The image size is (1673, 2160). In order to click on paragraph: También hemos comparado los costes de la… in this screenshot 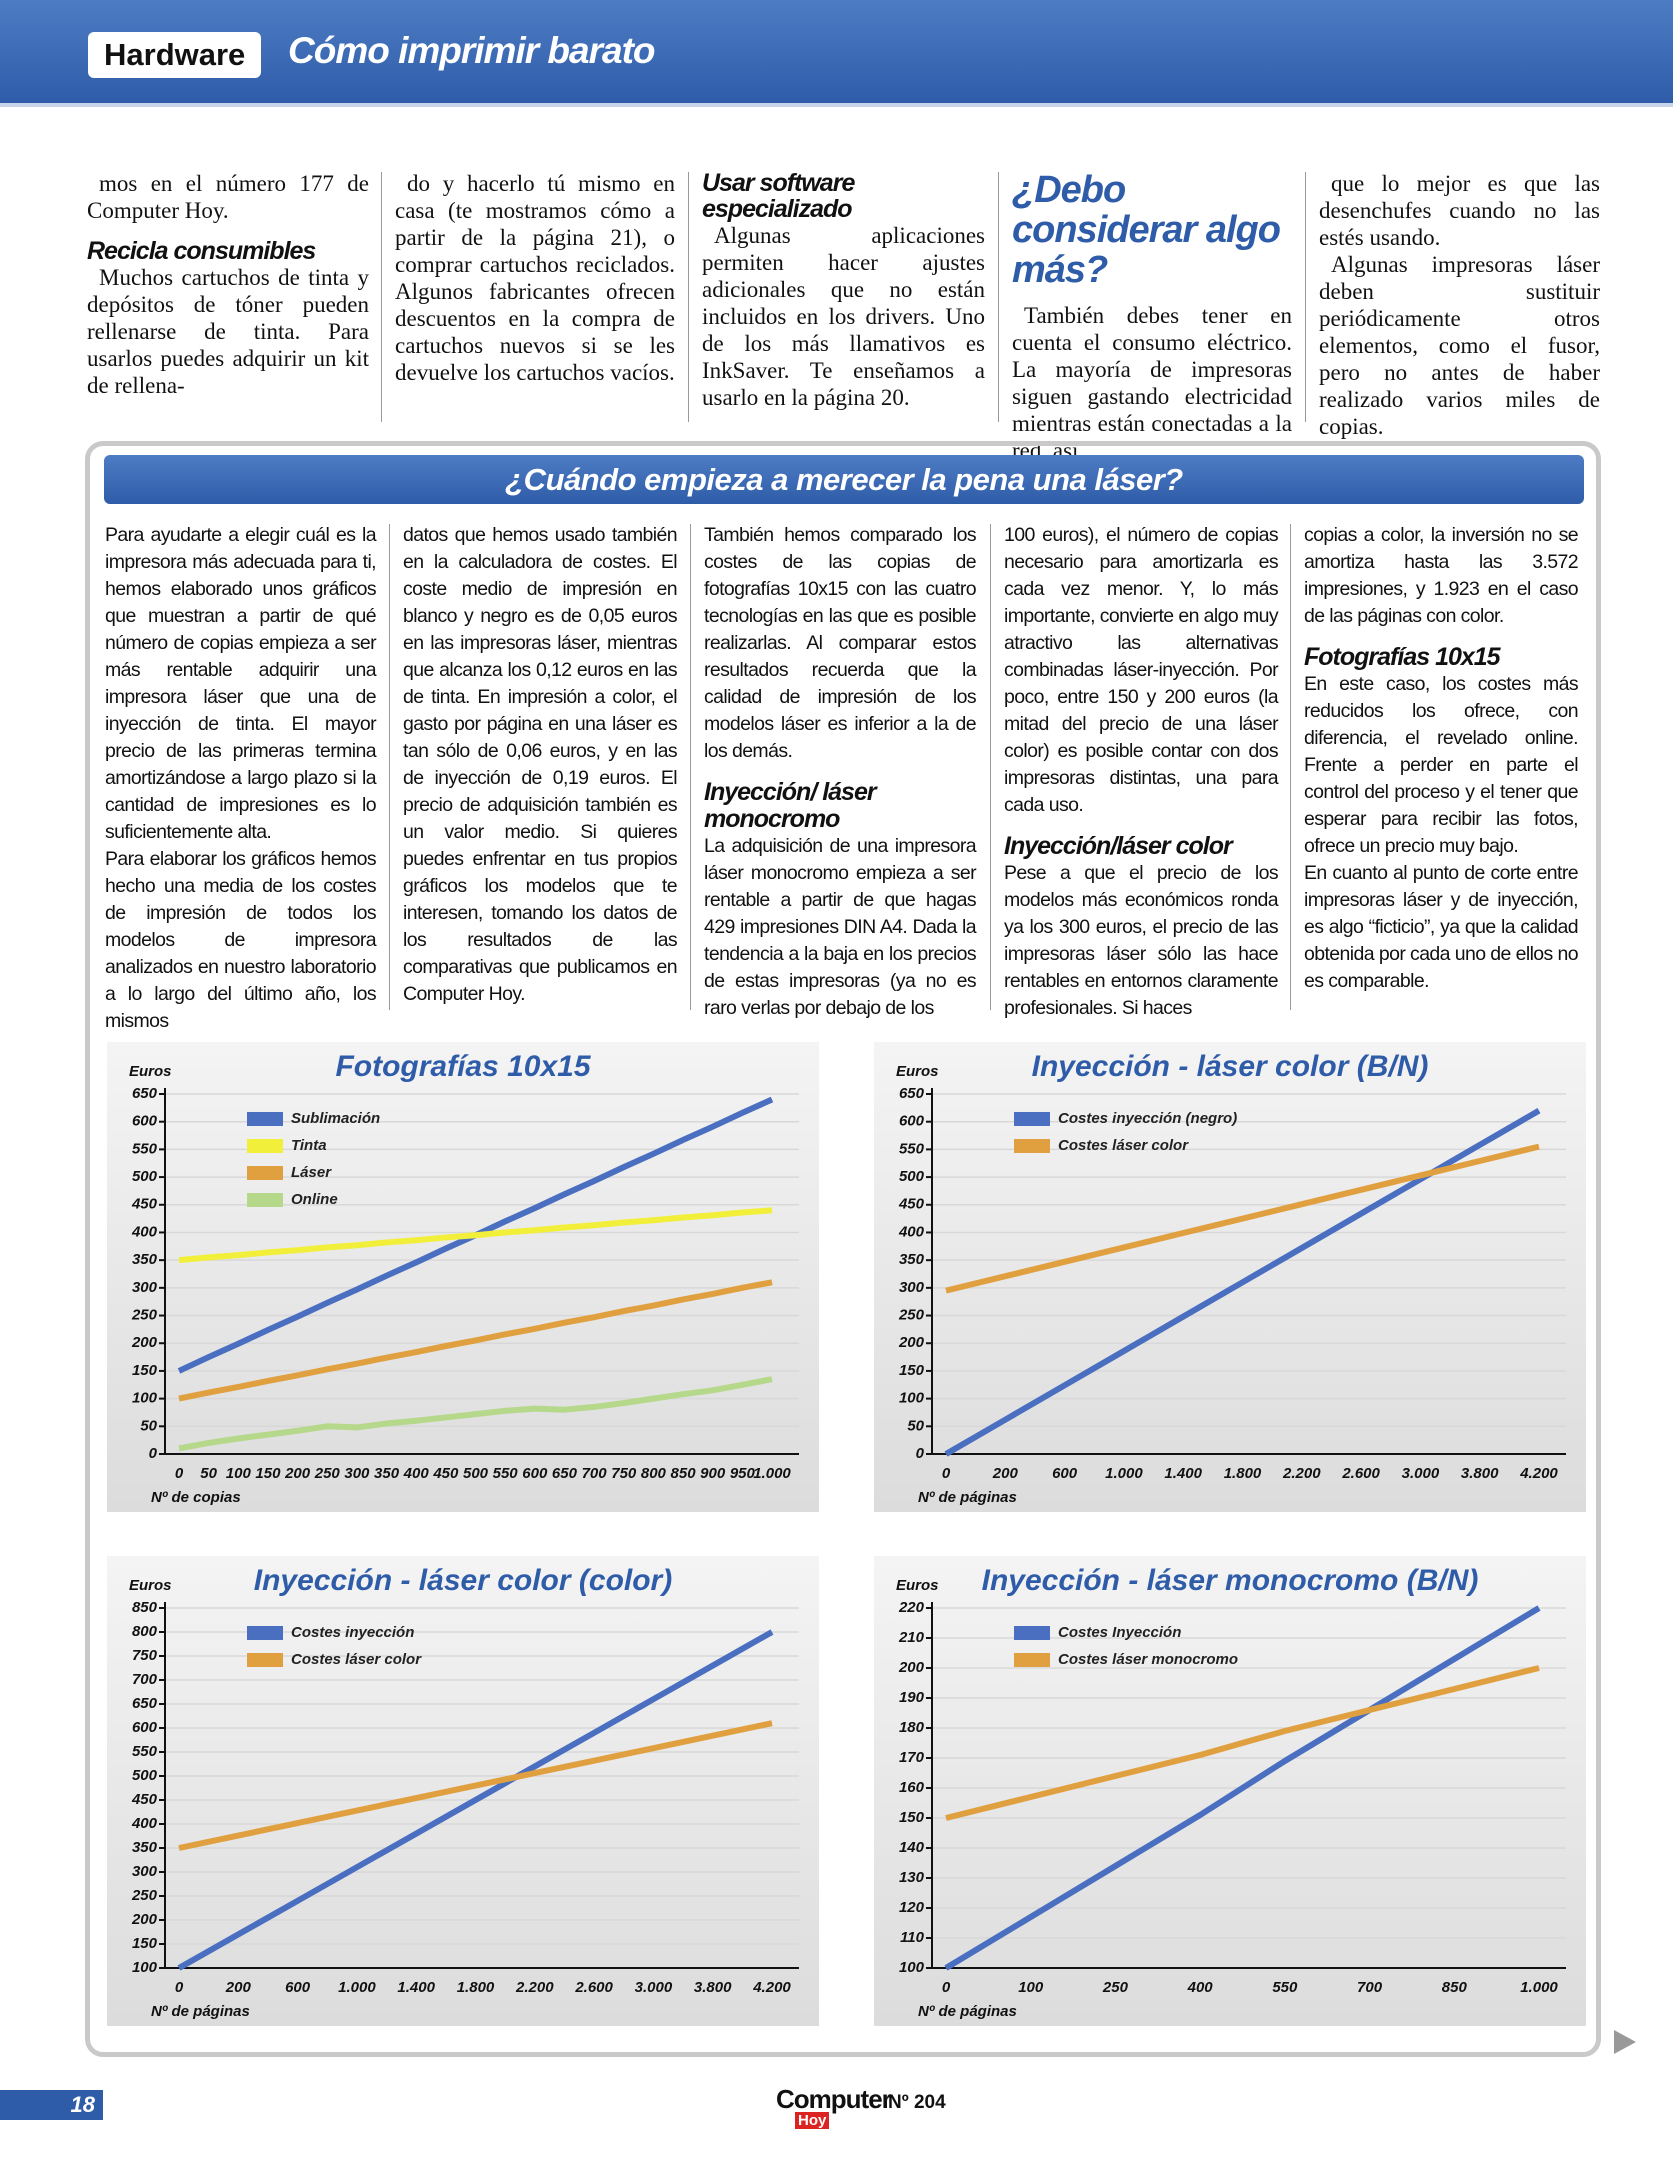, I will do `click(840, 643)`.